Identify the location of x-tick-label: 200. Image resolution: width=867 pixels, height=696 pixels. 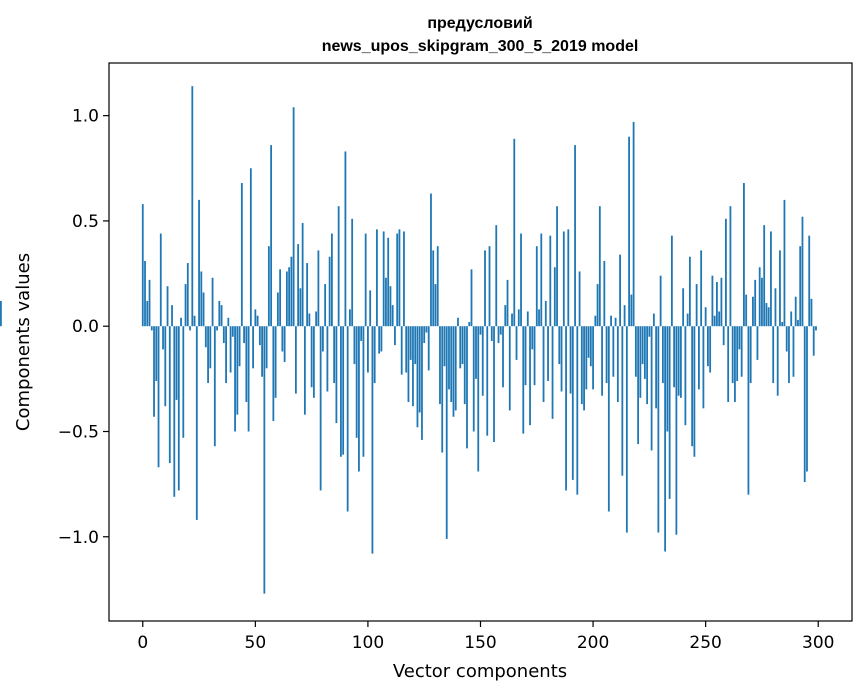
(593, 643).